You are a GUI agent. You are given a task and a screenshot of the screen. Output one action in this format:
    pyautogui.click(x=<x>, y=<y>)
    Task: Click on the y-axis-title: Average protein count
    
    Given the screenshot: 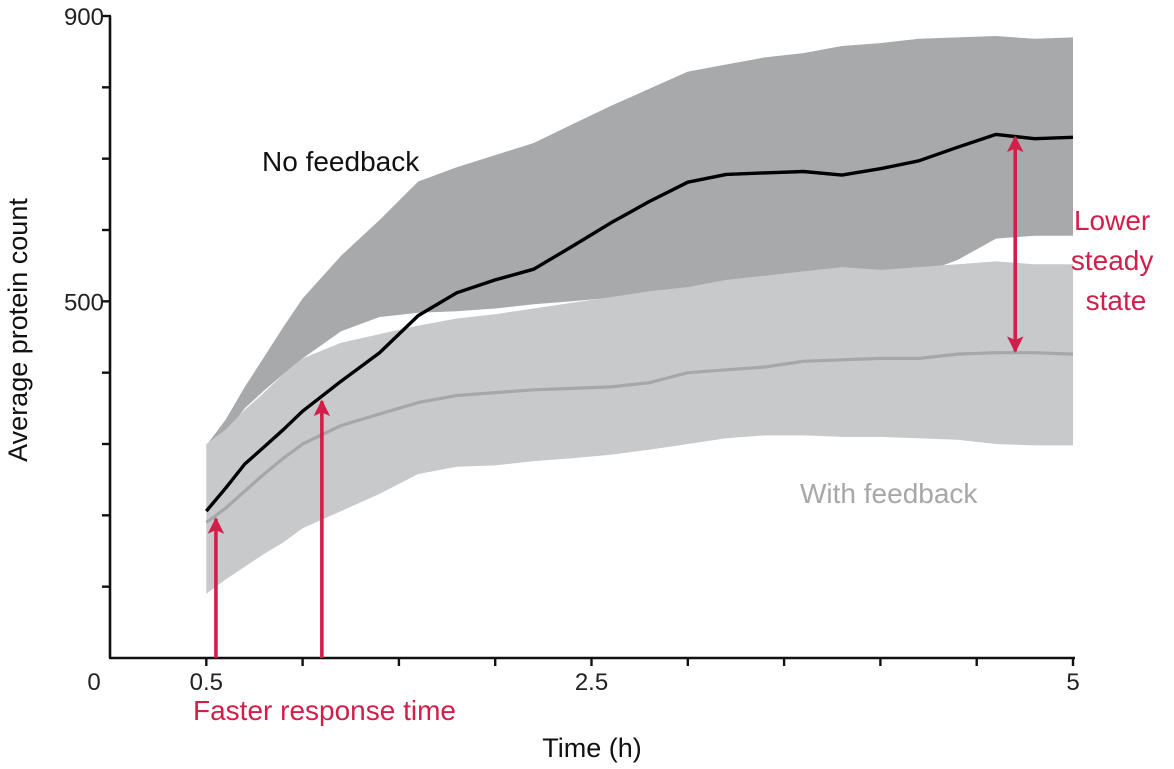 What is the action you would take?
    pyautogui.click(x=18, y=330)
    